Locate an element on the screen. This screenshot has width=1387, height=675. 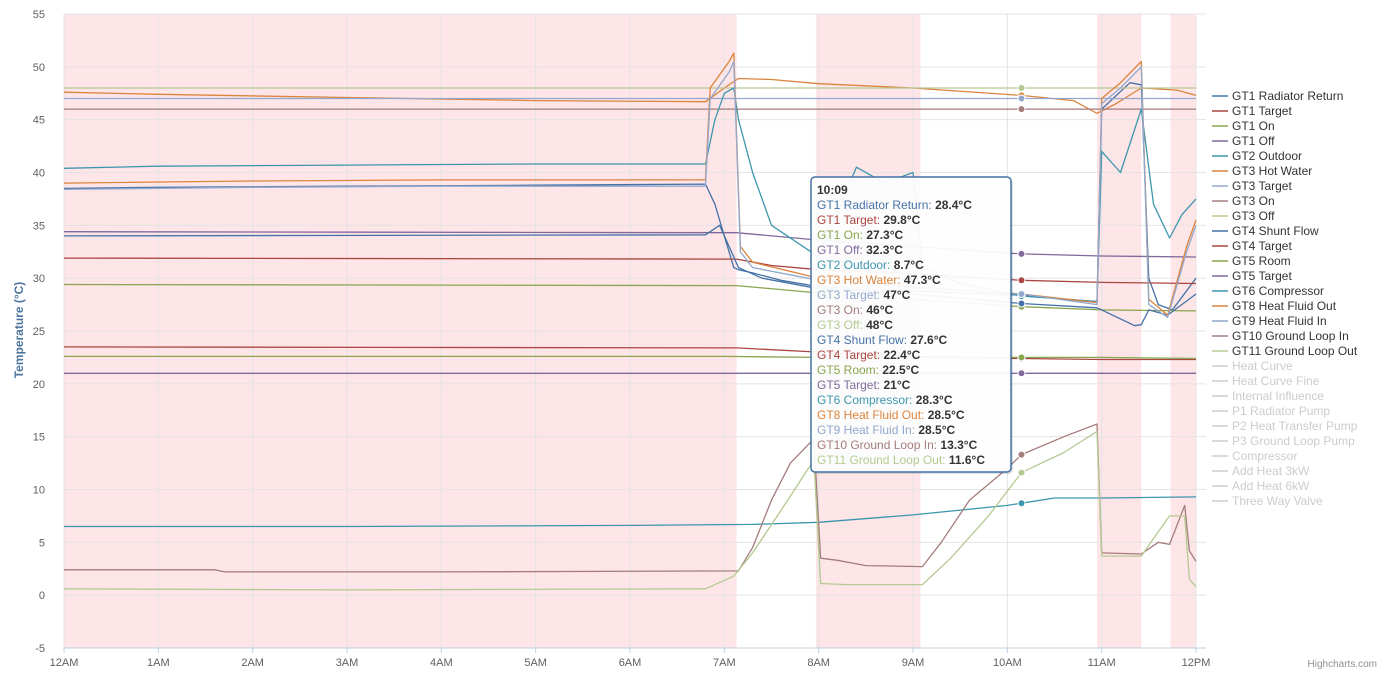
tooltip-series-name: GT4 Shunt Flow: is located at coordinates (863, 340).